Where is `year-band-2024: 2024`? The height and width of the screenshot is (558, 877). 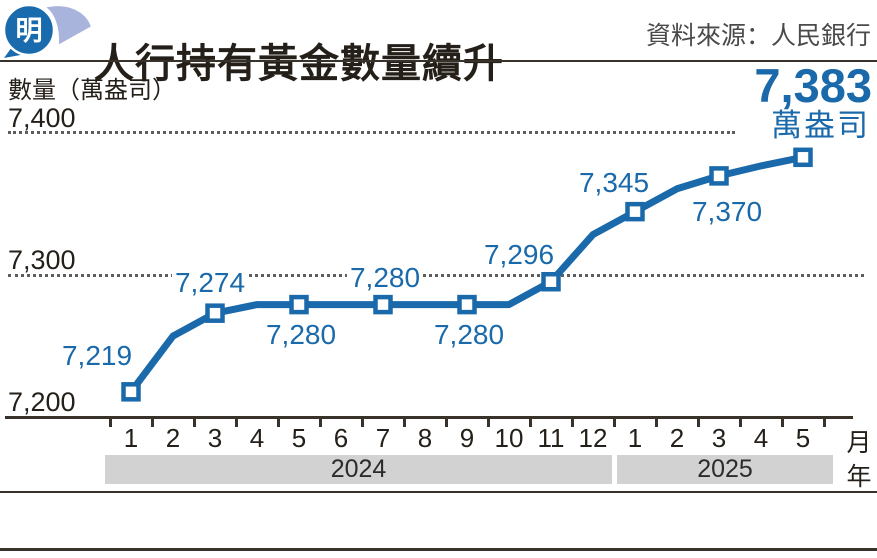 year-band-2024: 2024 is located at coordinates (358, 469).